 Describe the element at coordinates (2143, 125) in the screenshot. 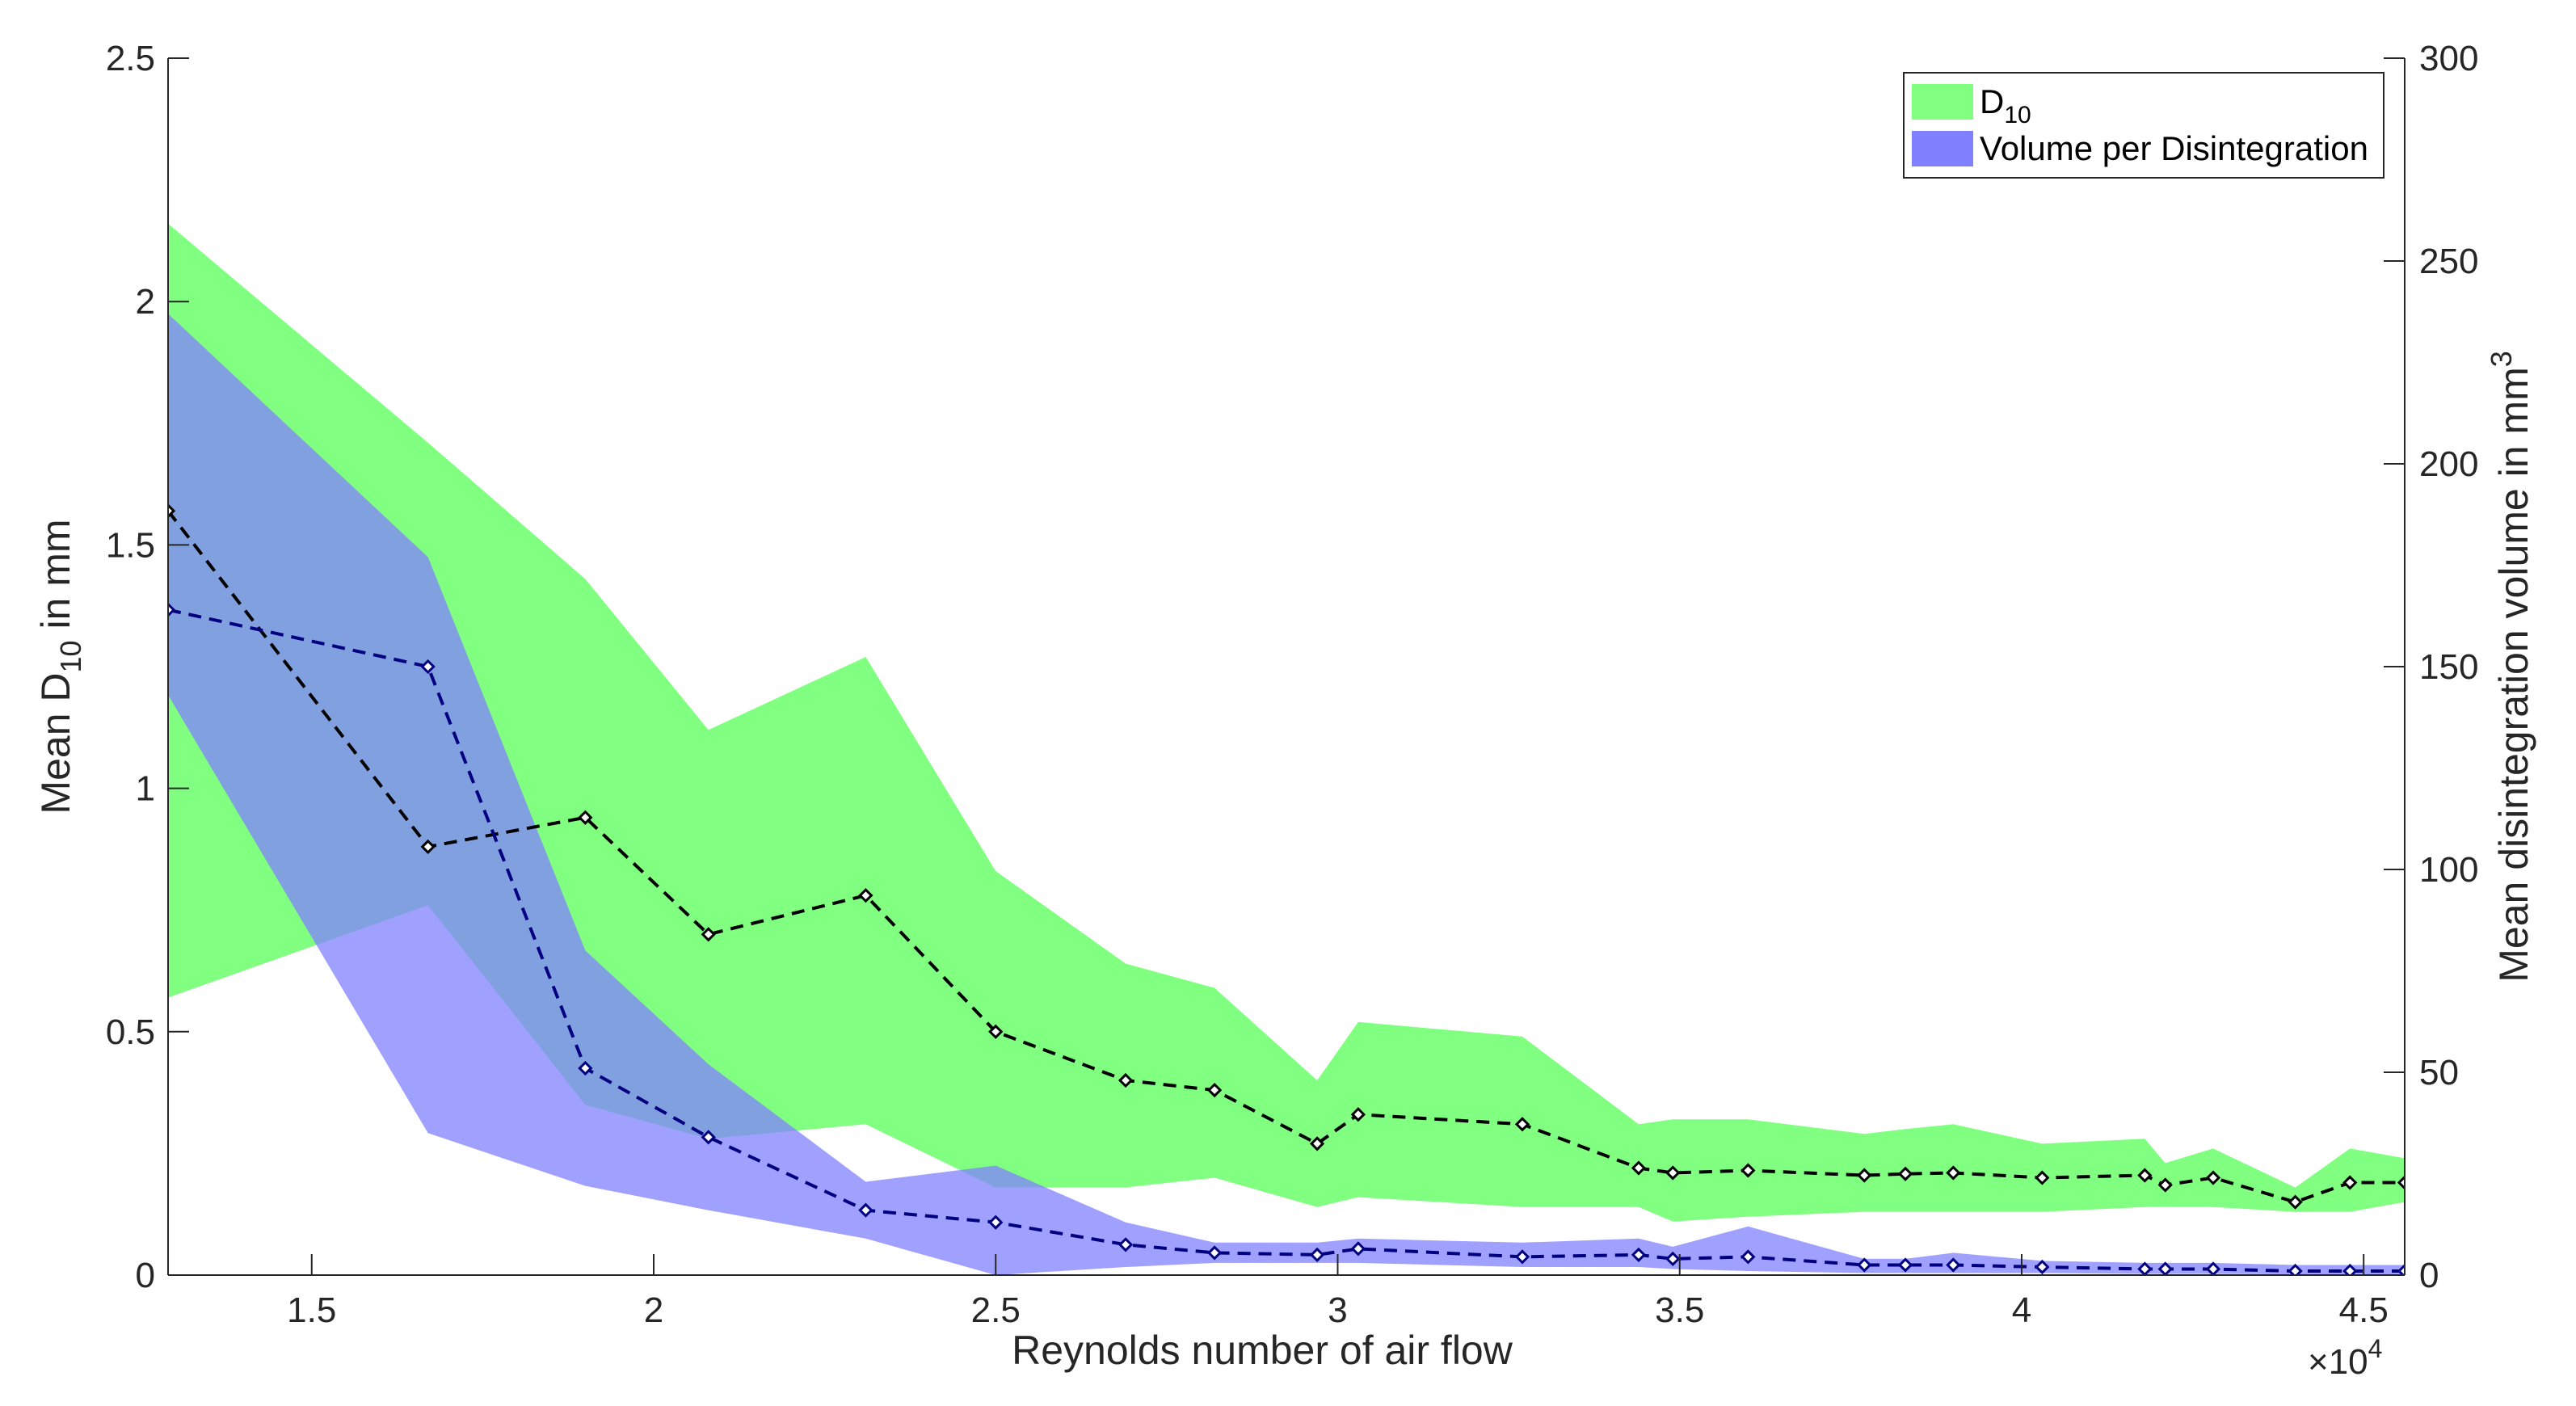

I see `legend-box` at that location.